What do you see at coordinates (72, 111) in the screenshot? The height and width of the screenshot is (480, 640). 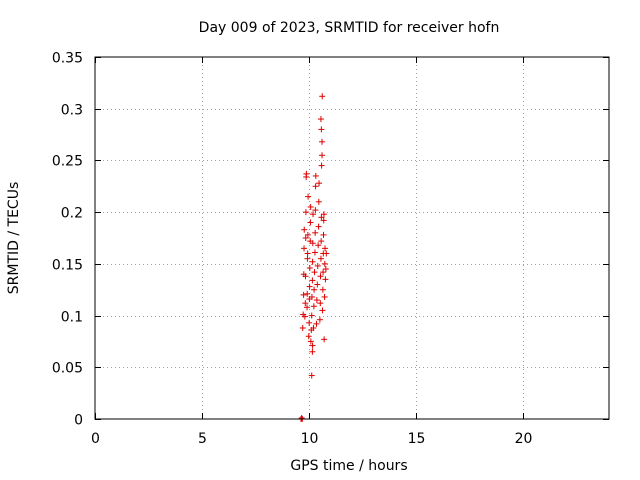 I see `y-tick-label: 0.3` at bounding box center [72, 111].